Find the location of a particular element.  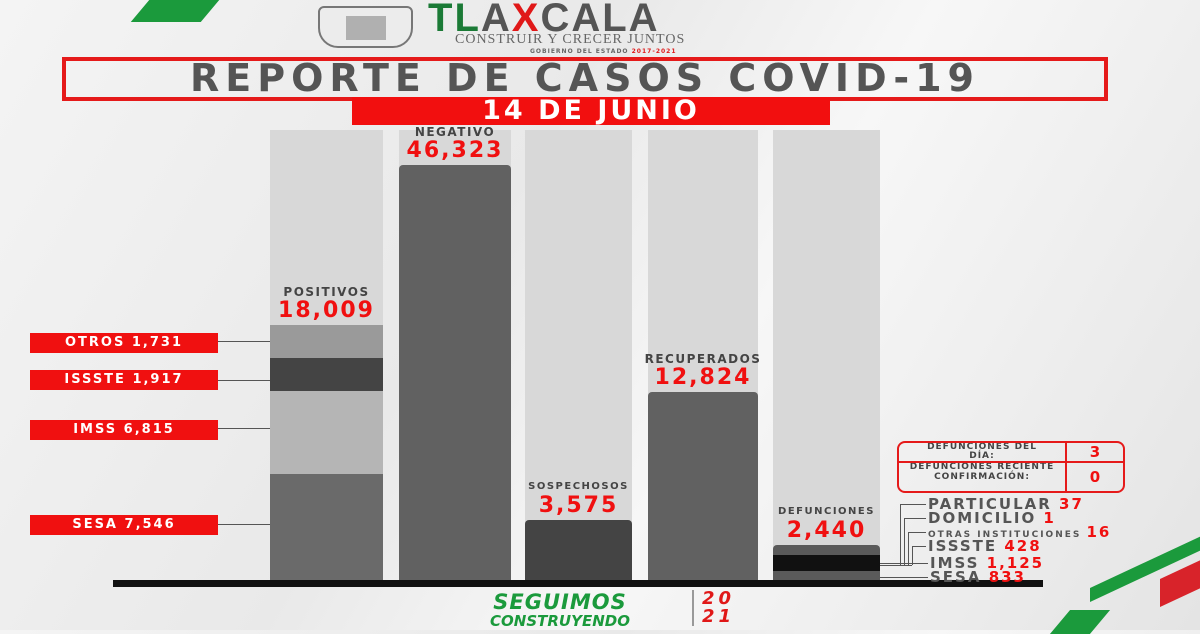

item-name: ISSSTE is located at coordinates (966, 546).